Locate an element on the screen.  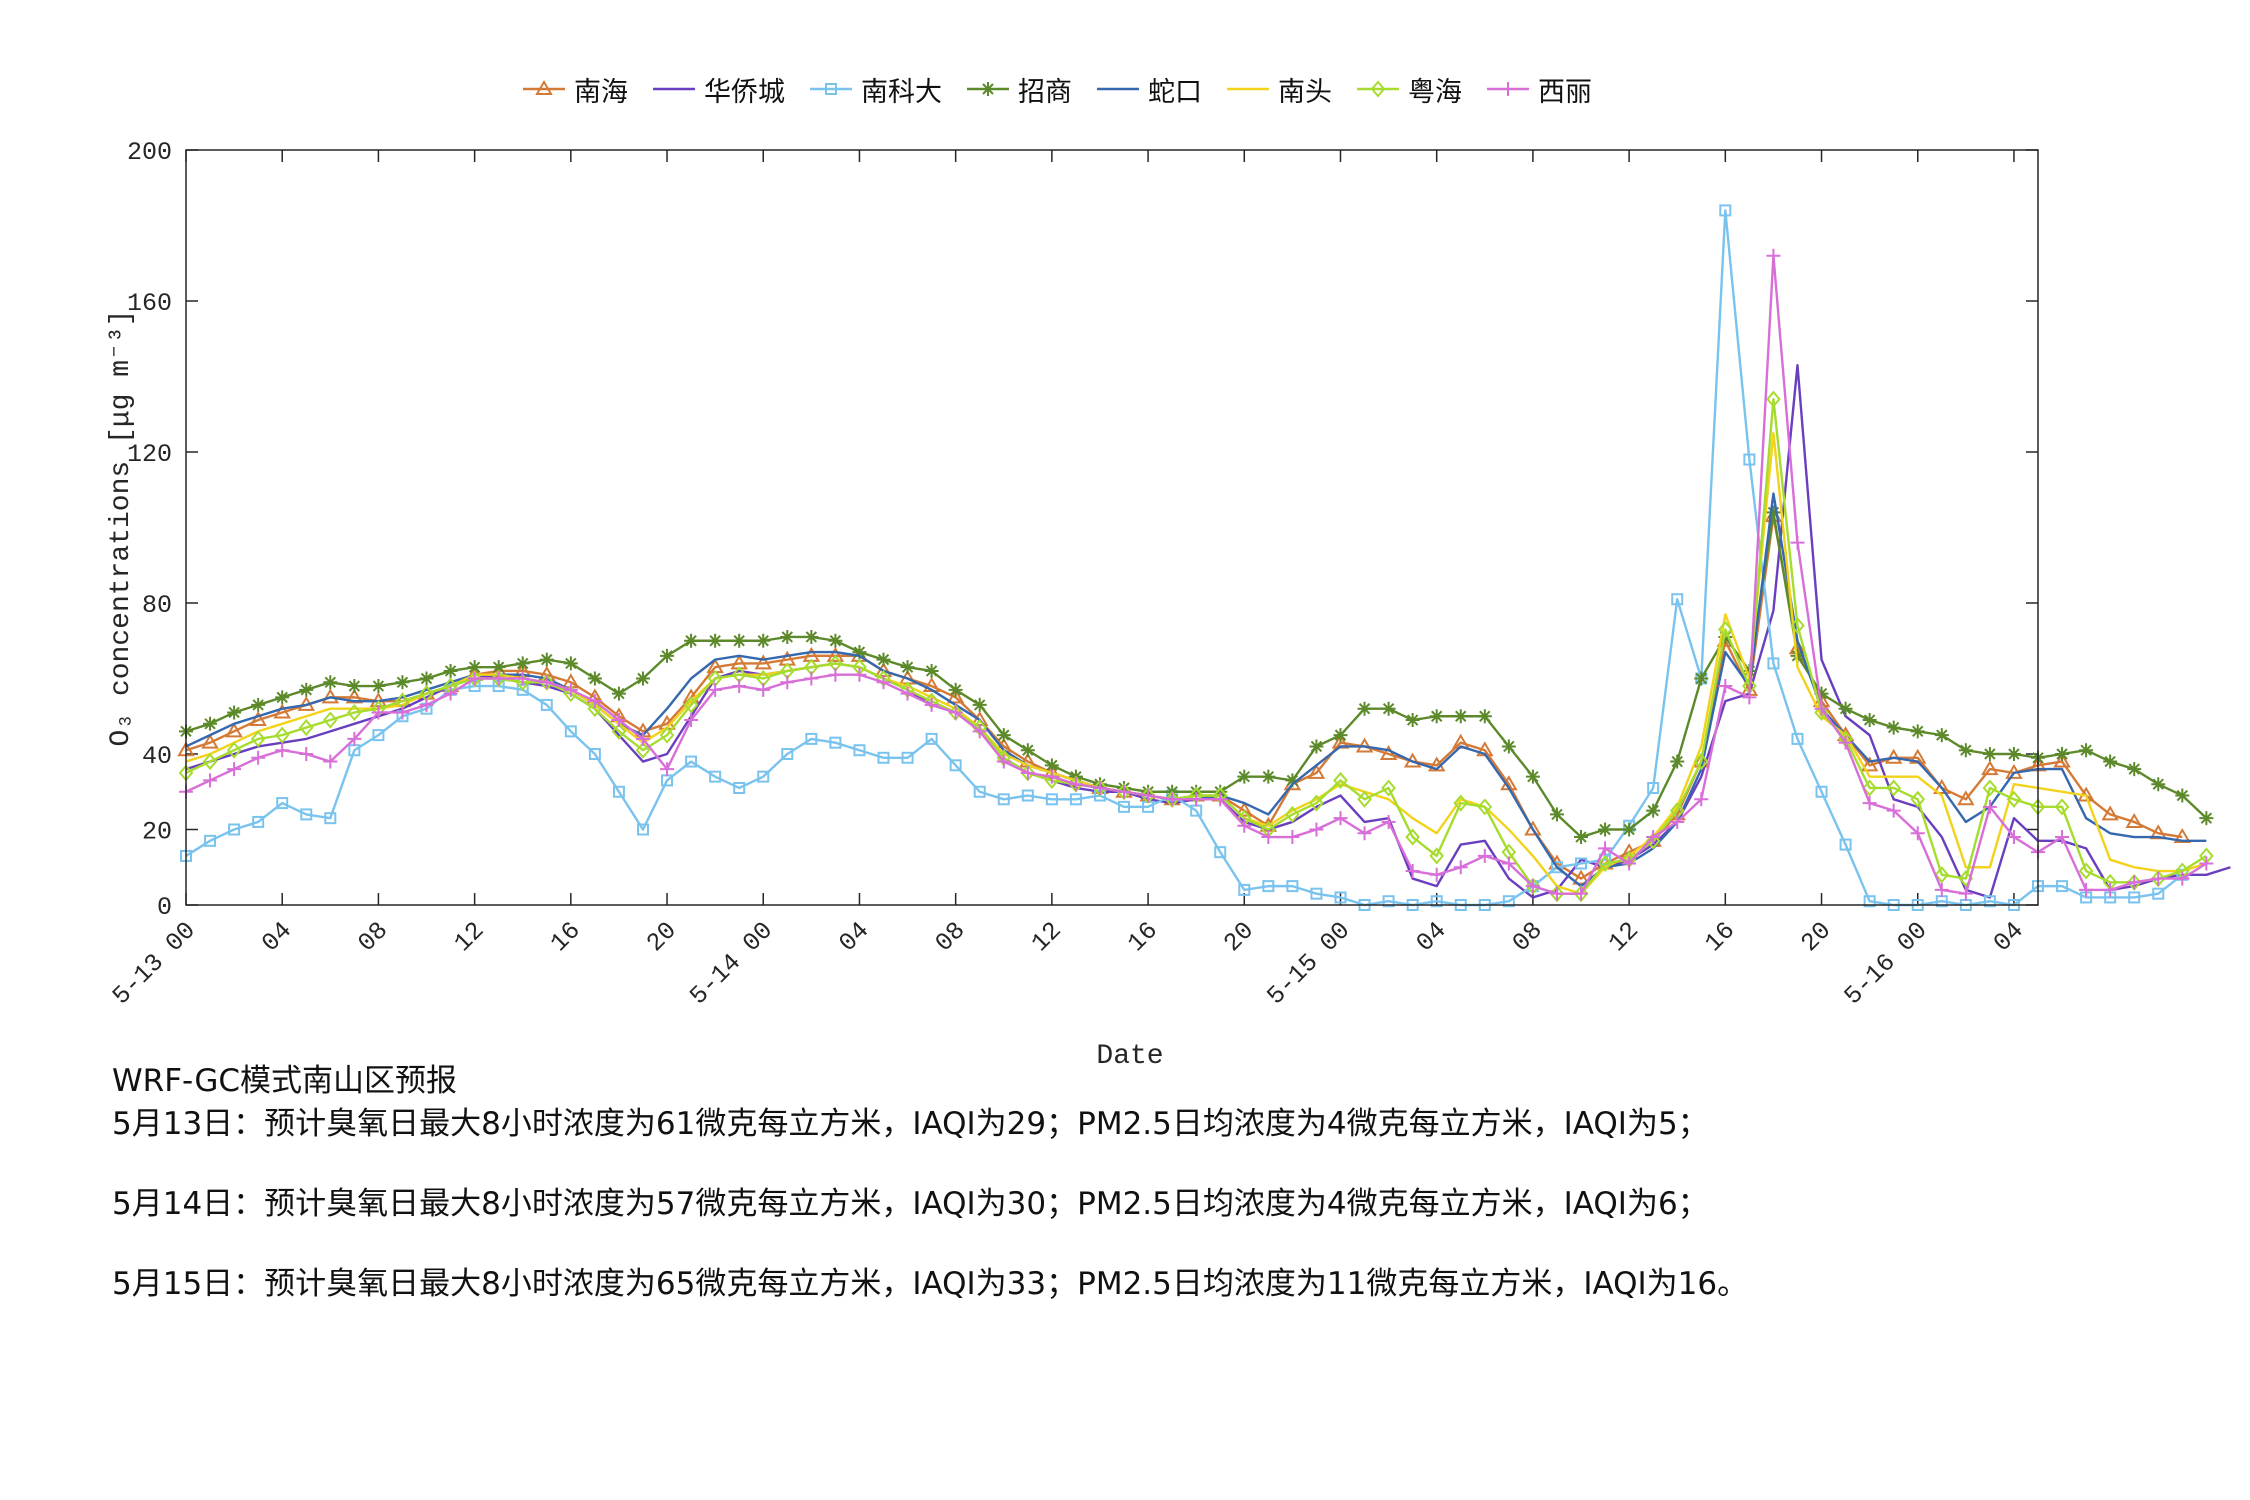
y-tick-label: 80 is located at coordinates (157, 605).